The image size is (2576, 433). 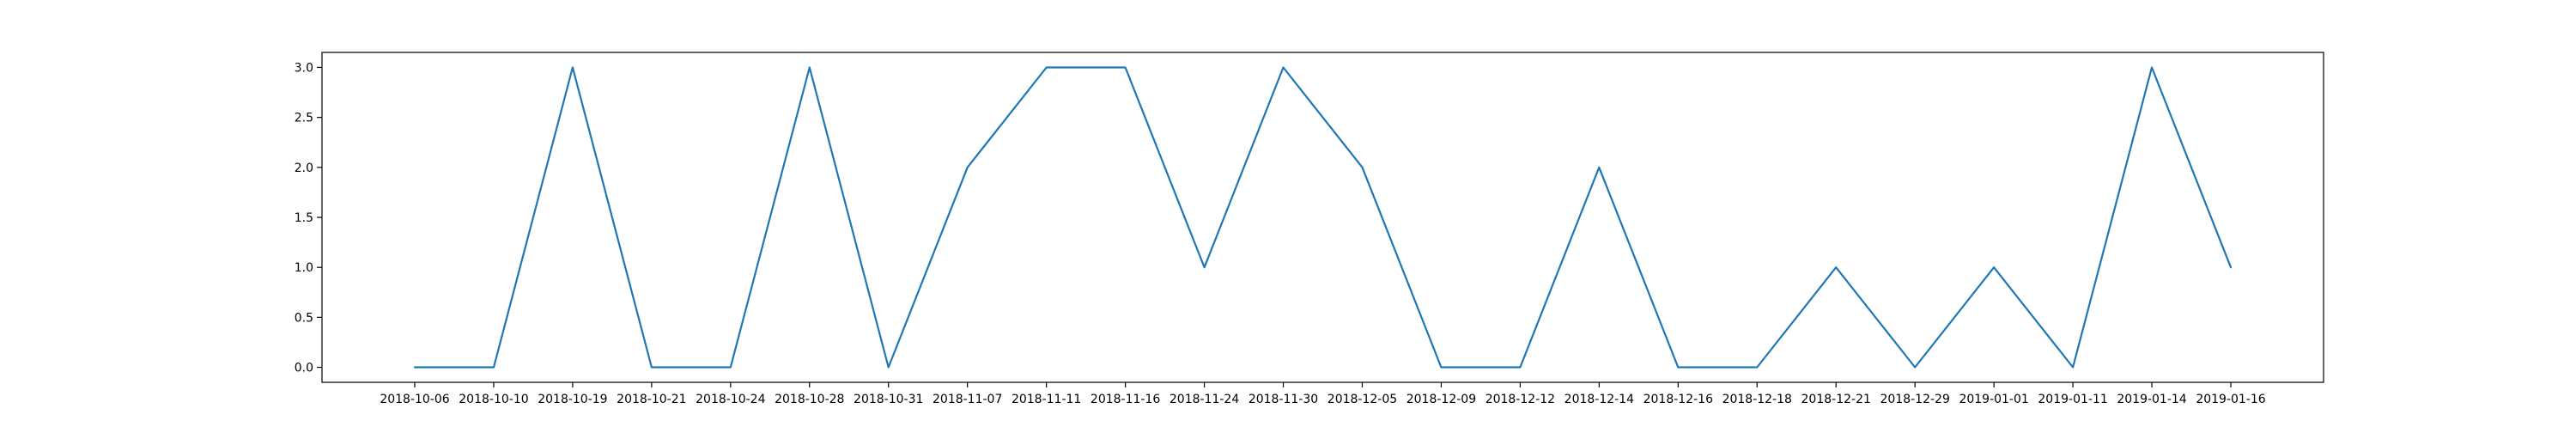 What do you see at coordinates (1757, 399) in the screenshot?
I see `x-tick-label: 2018-12-18` at bounding box center [1757, 399].